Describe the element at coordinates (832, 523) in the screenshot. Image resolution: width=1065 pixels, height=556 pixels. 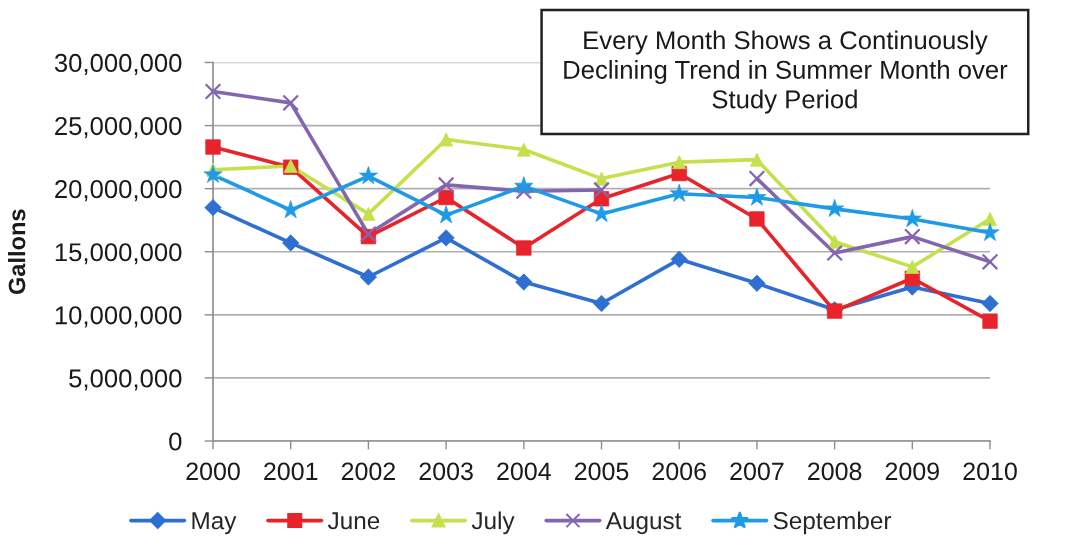
I see `legend-label: September` at that location.